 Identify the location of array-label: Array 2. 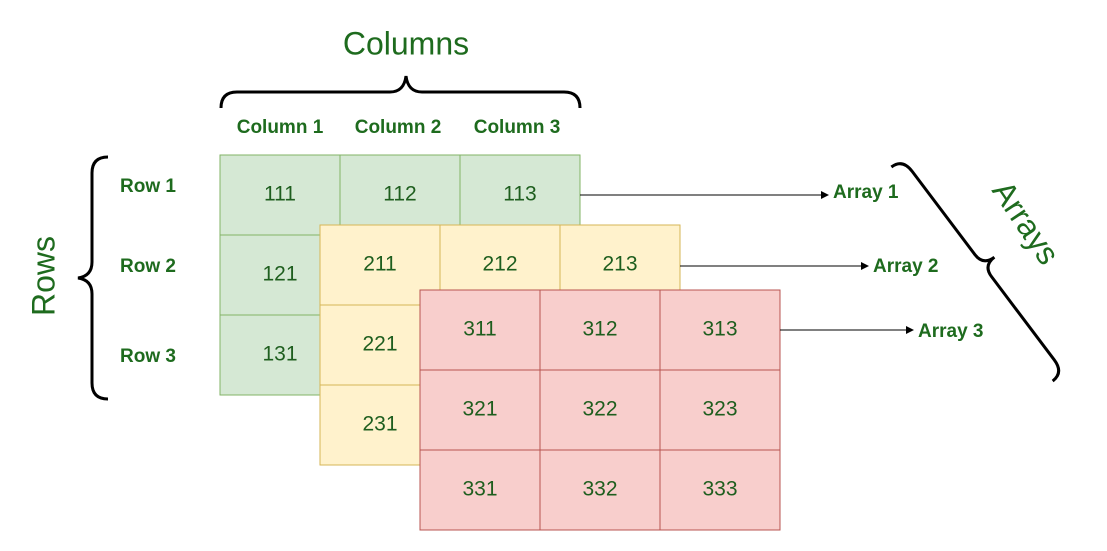
(906, 266).